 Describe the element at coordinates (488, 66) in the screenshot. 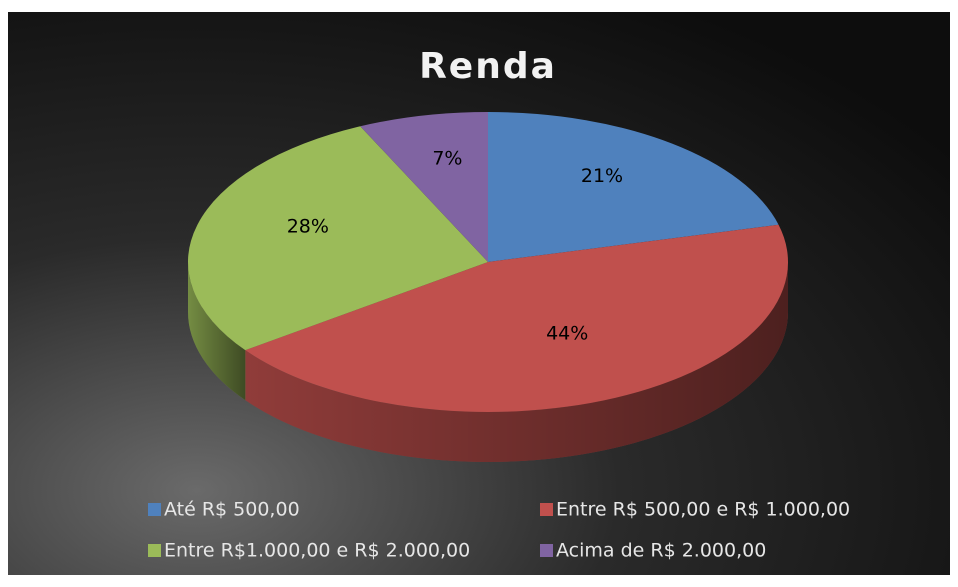

I see `chart-title: Renda` at that location.